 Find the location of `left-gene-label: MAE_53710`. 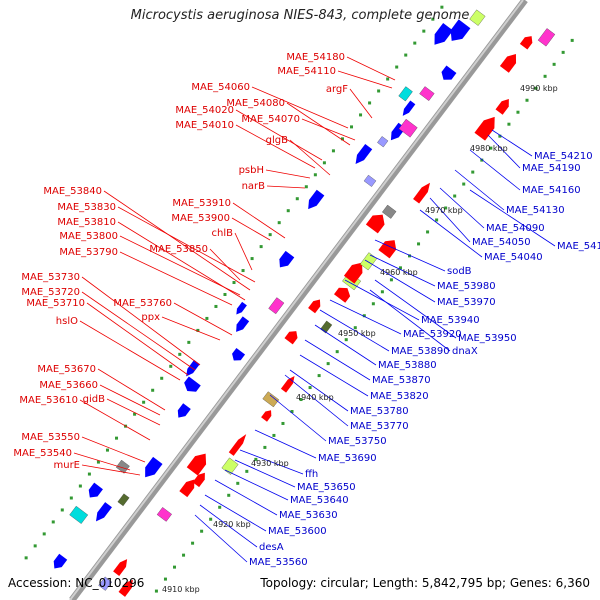

left-gene-label: MAE_53710 is located at coordinates (55, 303).